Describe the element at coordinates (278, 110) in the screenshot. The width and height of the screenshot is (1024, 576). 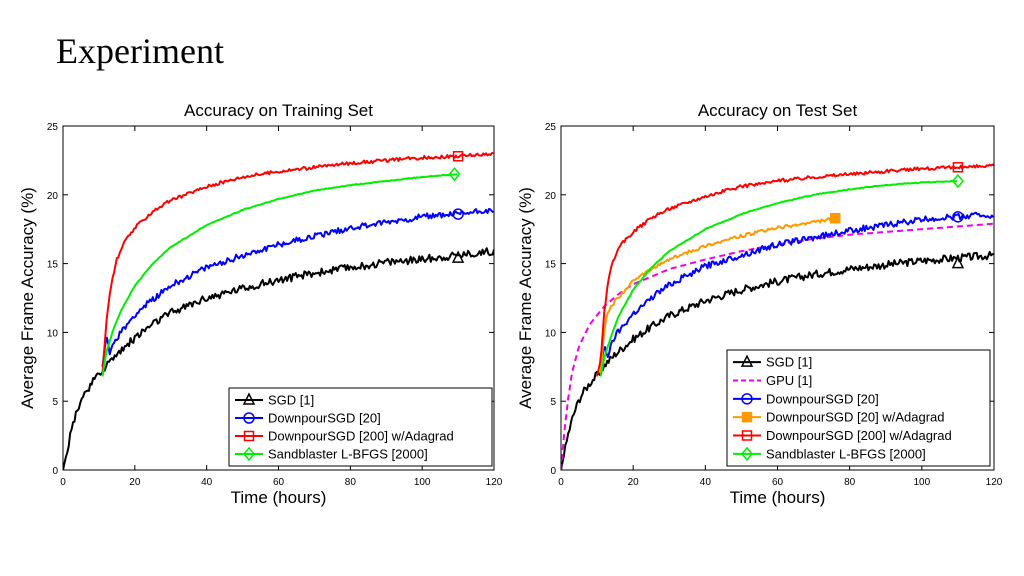
I see `chart-title: Accuracy on Training Set` at that location.